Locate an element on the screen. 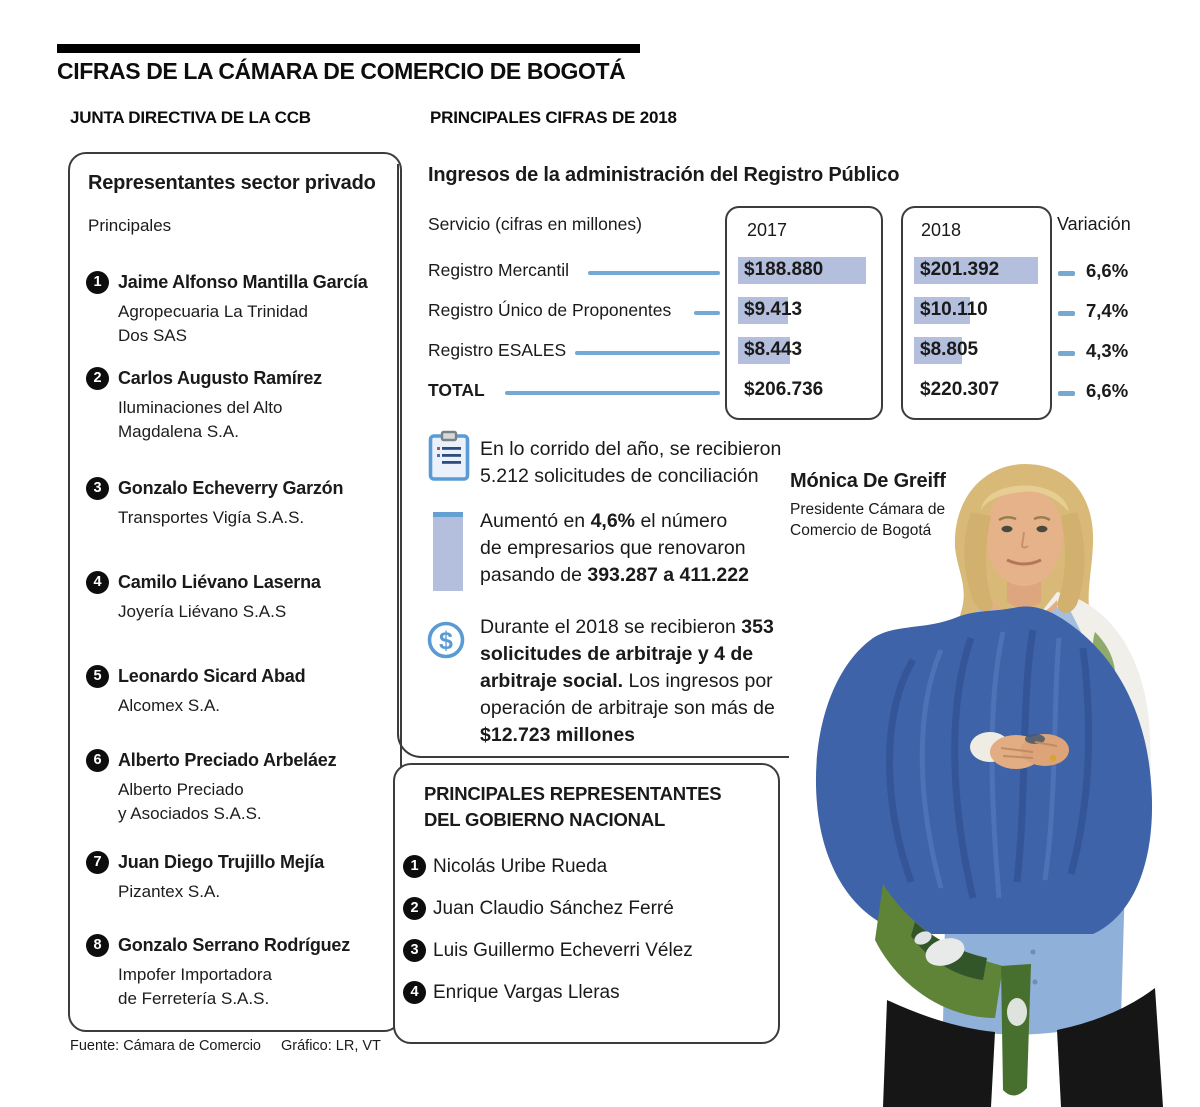 The image size is (1200, 1107). member-name: Camilo Liévano Laserna is located at coordinates (219, 582).